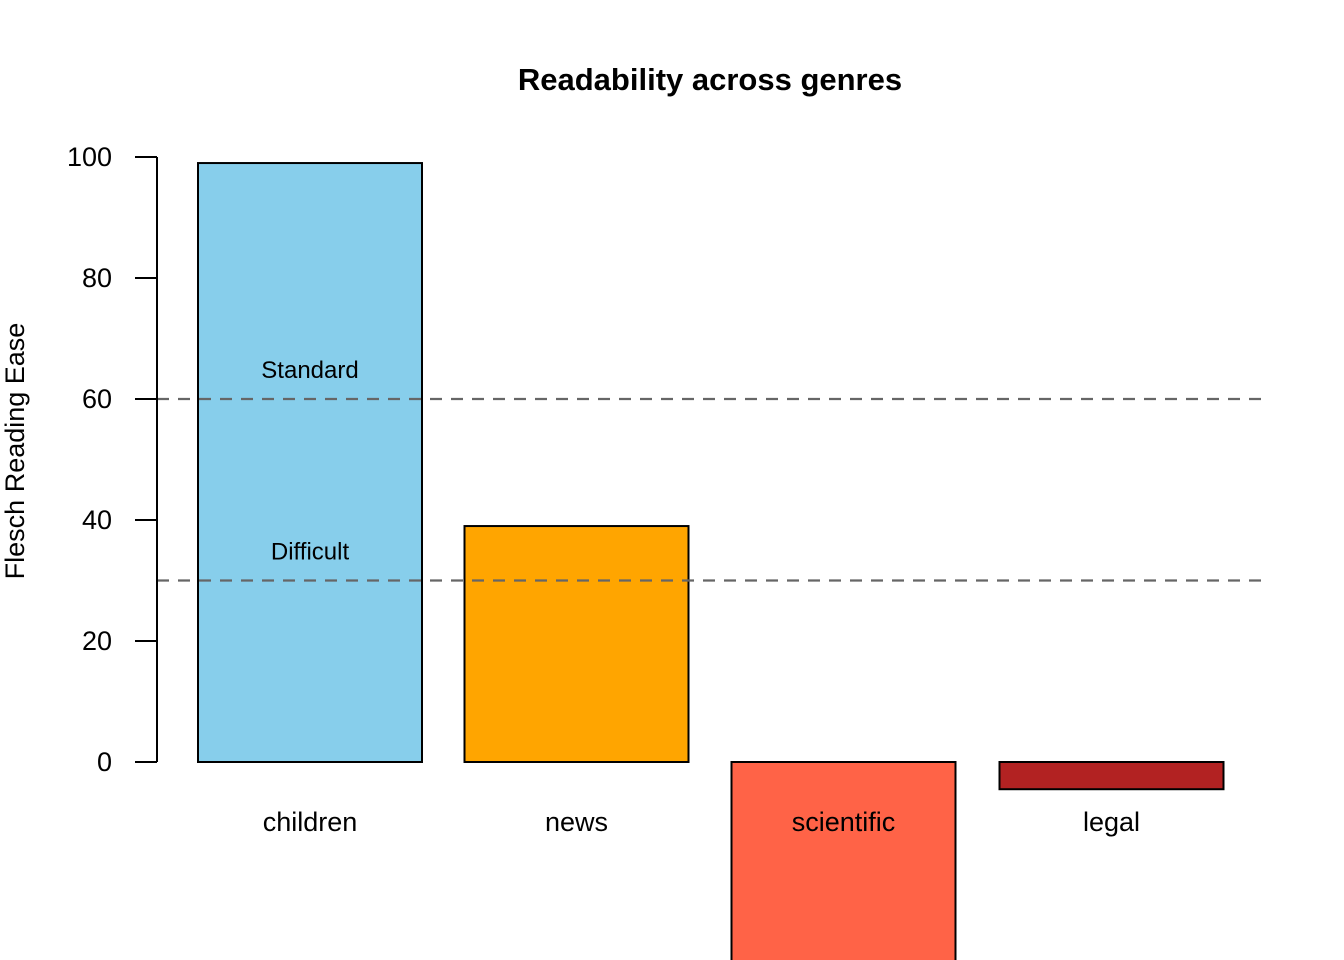 The width and height of the screenshot is (1344, 960). Describe the element at coordinates (576, 644) in the screenshot. I see `bar-news` at that location.